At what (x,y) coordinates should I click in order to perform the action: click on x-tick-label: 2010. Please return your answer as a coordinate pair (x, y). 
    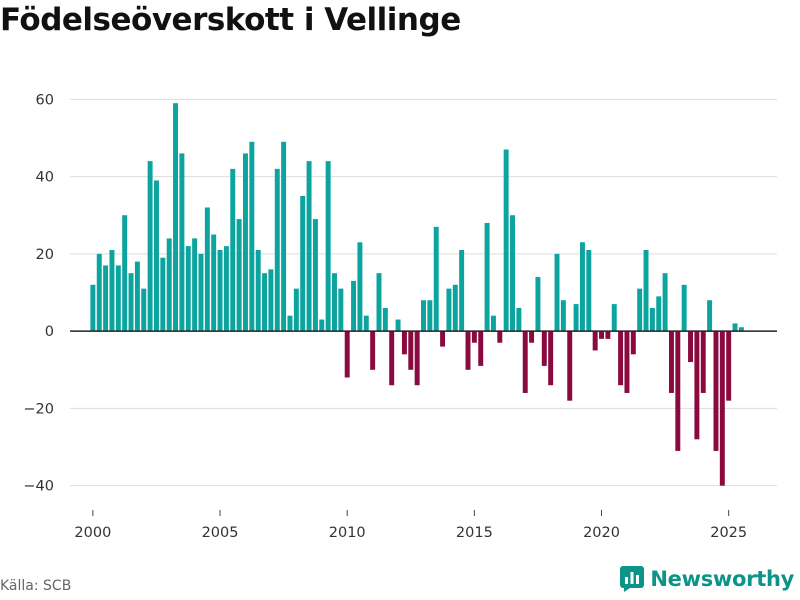
    Looking at the image, I should click on (347, 533).